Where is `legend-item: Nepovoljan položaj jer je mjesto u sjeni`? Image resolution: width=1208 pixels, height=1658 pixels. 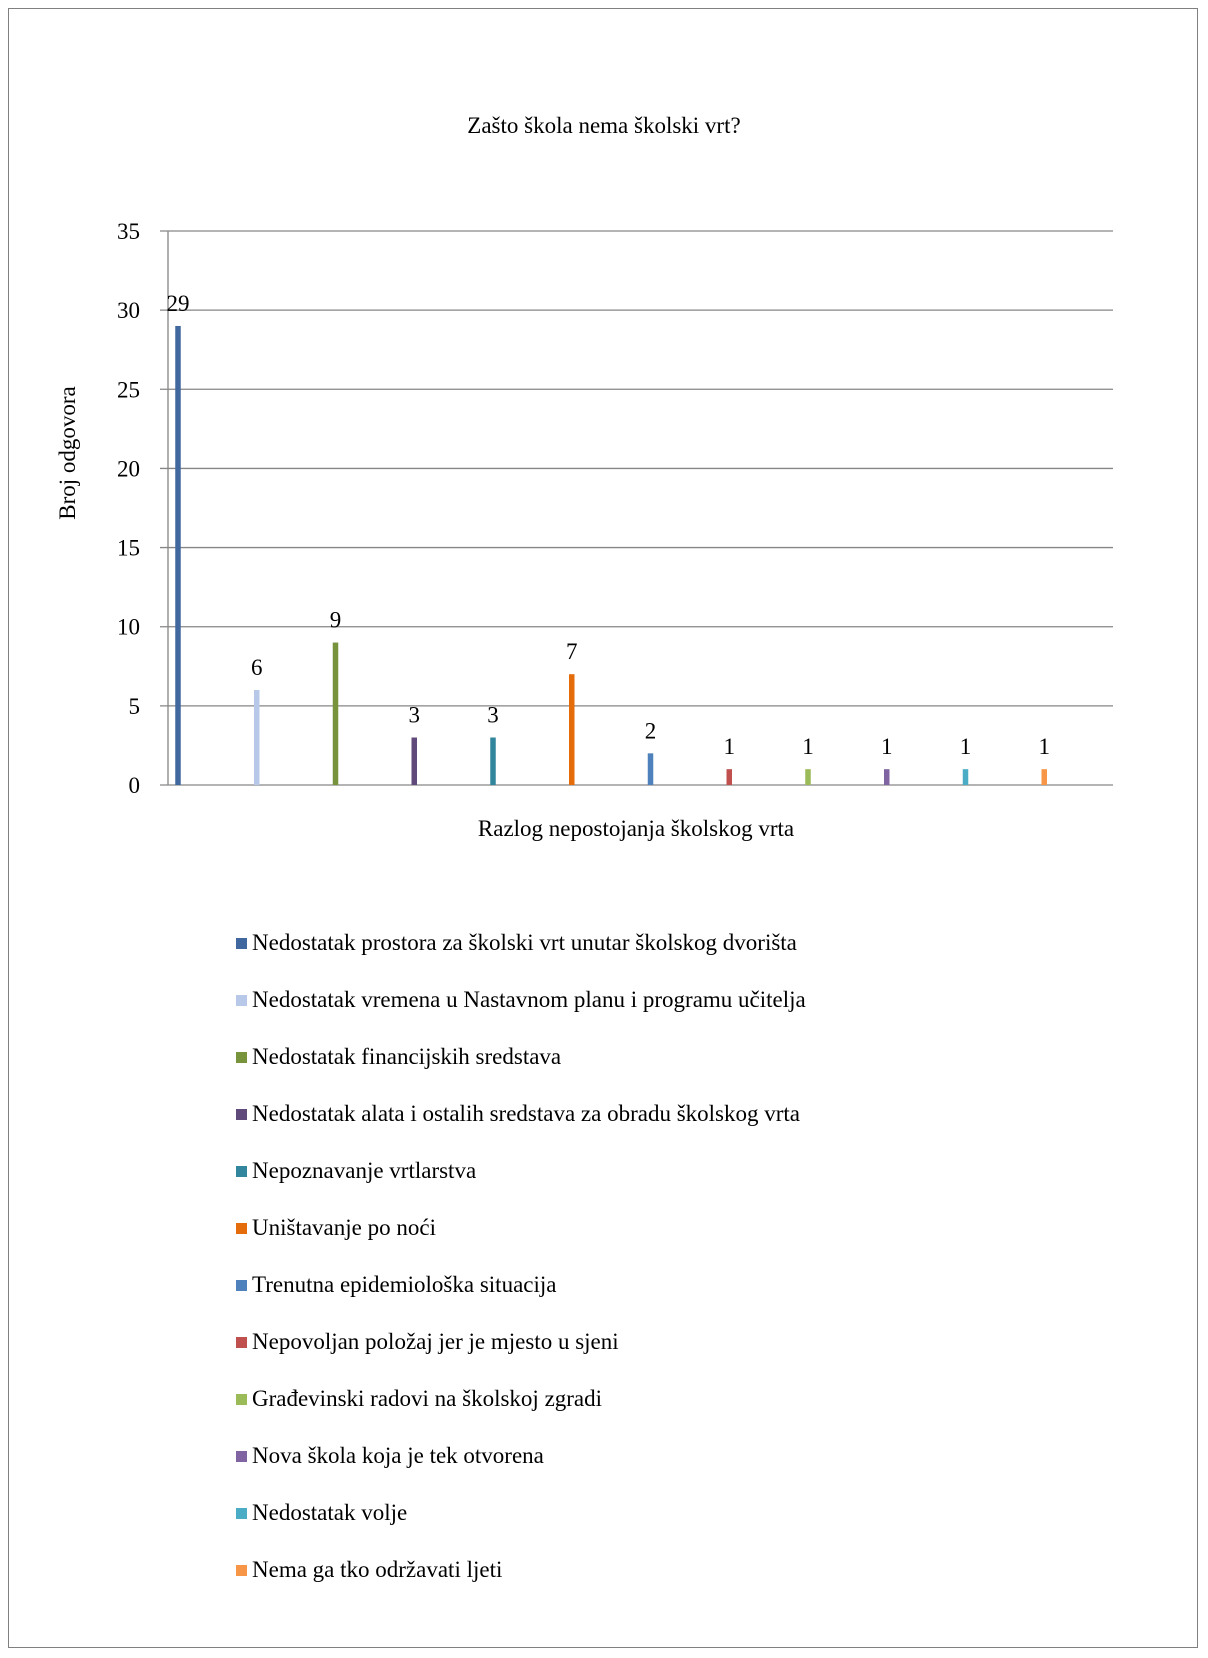
legend-item: Nepovoljan položaj jer je mjesto u sjeni is located at coordinates (427, 1342).